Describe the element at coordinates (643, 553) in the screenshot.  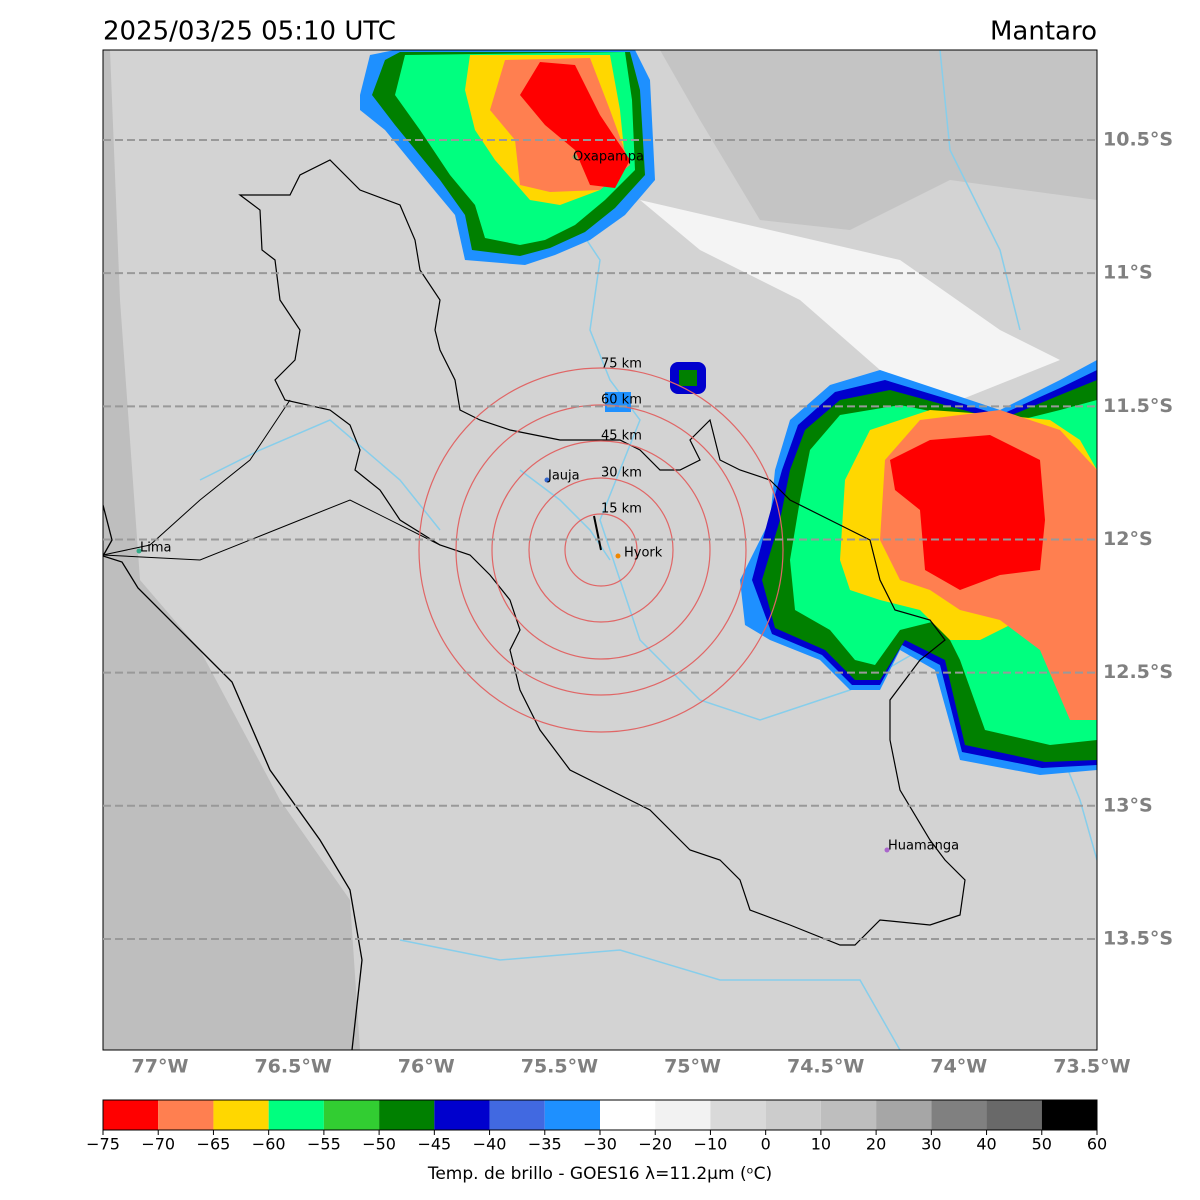
I see `place-label: Hyork` at that location.